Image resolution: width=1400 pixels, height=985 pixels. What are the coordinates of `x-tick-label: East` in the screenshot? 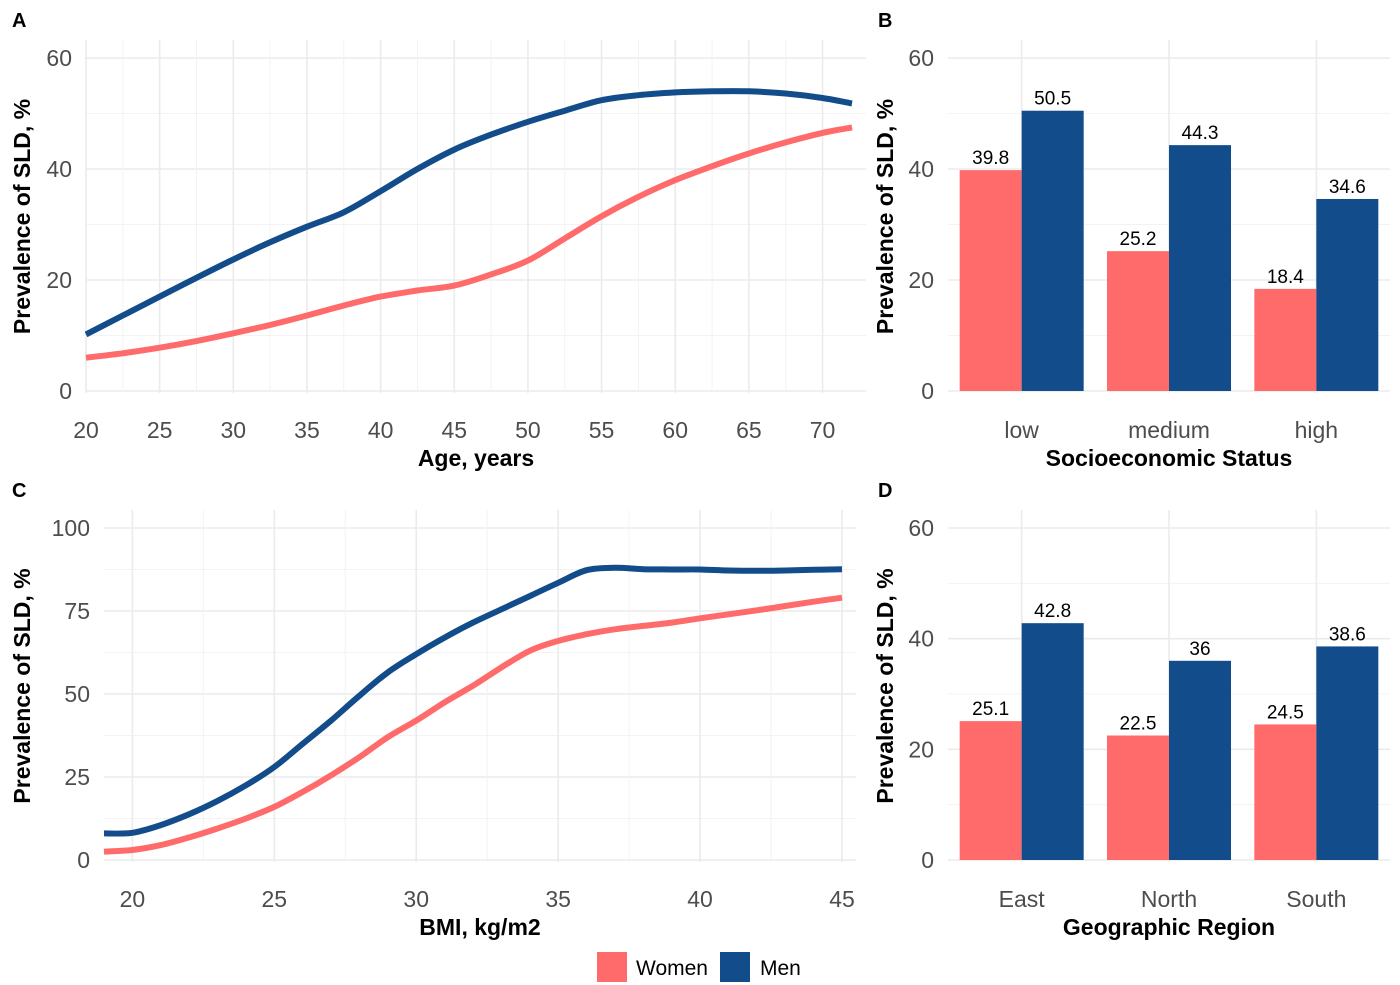 It's located at (1022, 899).